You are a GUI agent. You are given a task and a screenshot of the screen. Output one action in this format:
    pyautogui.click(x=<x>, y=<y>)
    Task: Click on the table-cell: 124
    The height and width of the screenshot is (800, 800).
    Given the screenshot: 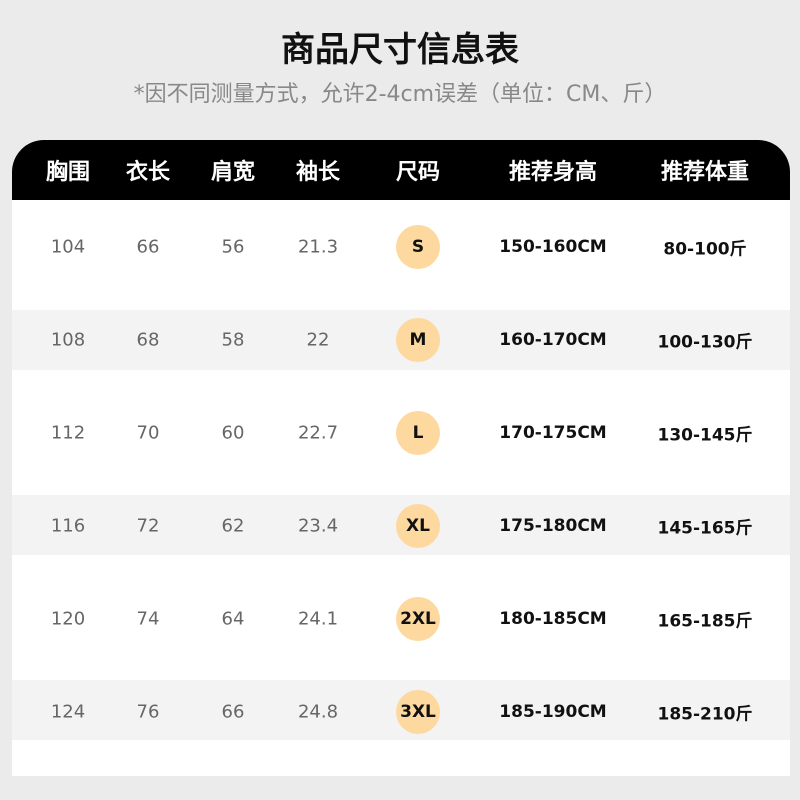 What is the action you would take?
    pyautogui.click(x=68, y=712)
    